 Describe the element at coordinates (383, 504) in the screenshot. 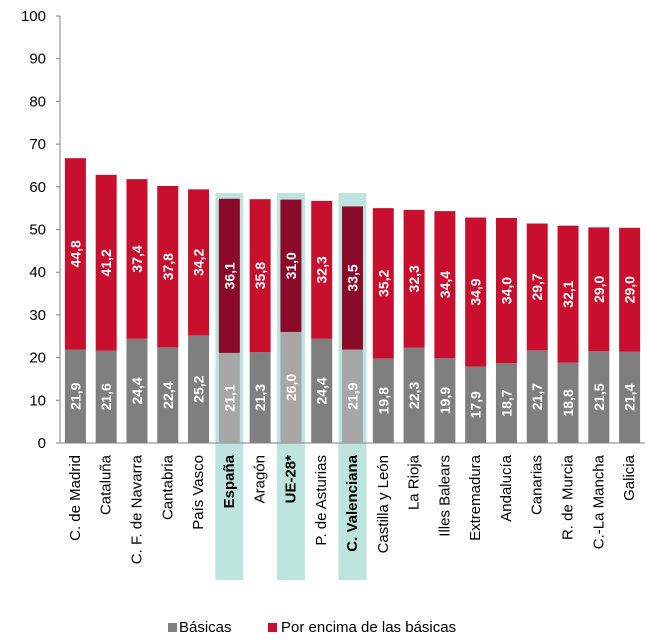

I see `category-label-castilla-y-leon: Castilla y León` at that location.